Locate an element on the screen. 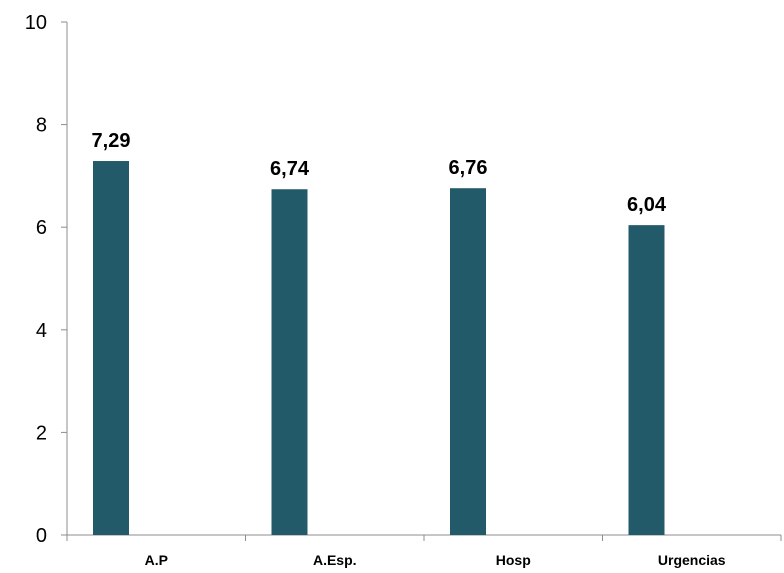 The image size is (784, 573). y-tick-label: 0 is located at coordinates (41, 536).